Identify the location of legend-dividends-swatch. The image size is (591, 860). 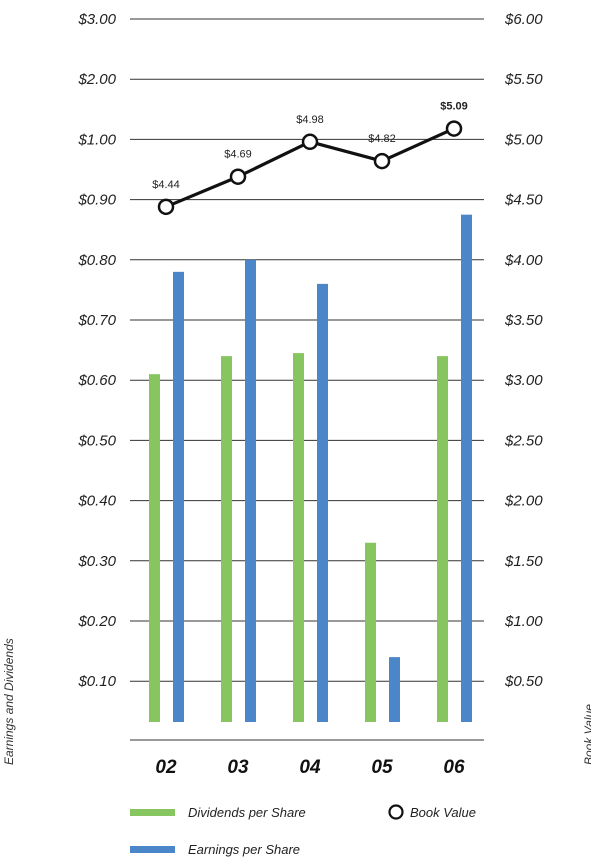
(152, 812).